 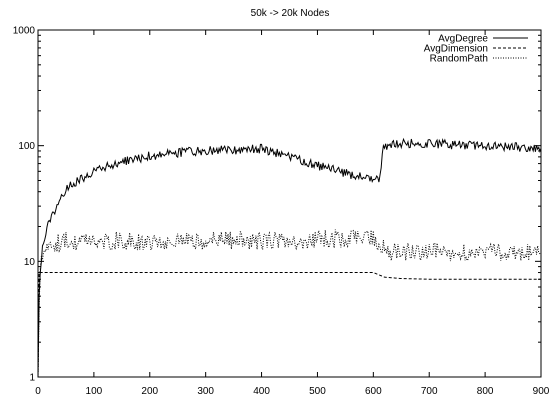 What do you see at coordinates (429, 391) in the screenshot?
I see `x-tick-label: 700` at bounding box center [429, 391].